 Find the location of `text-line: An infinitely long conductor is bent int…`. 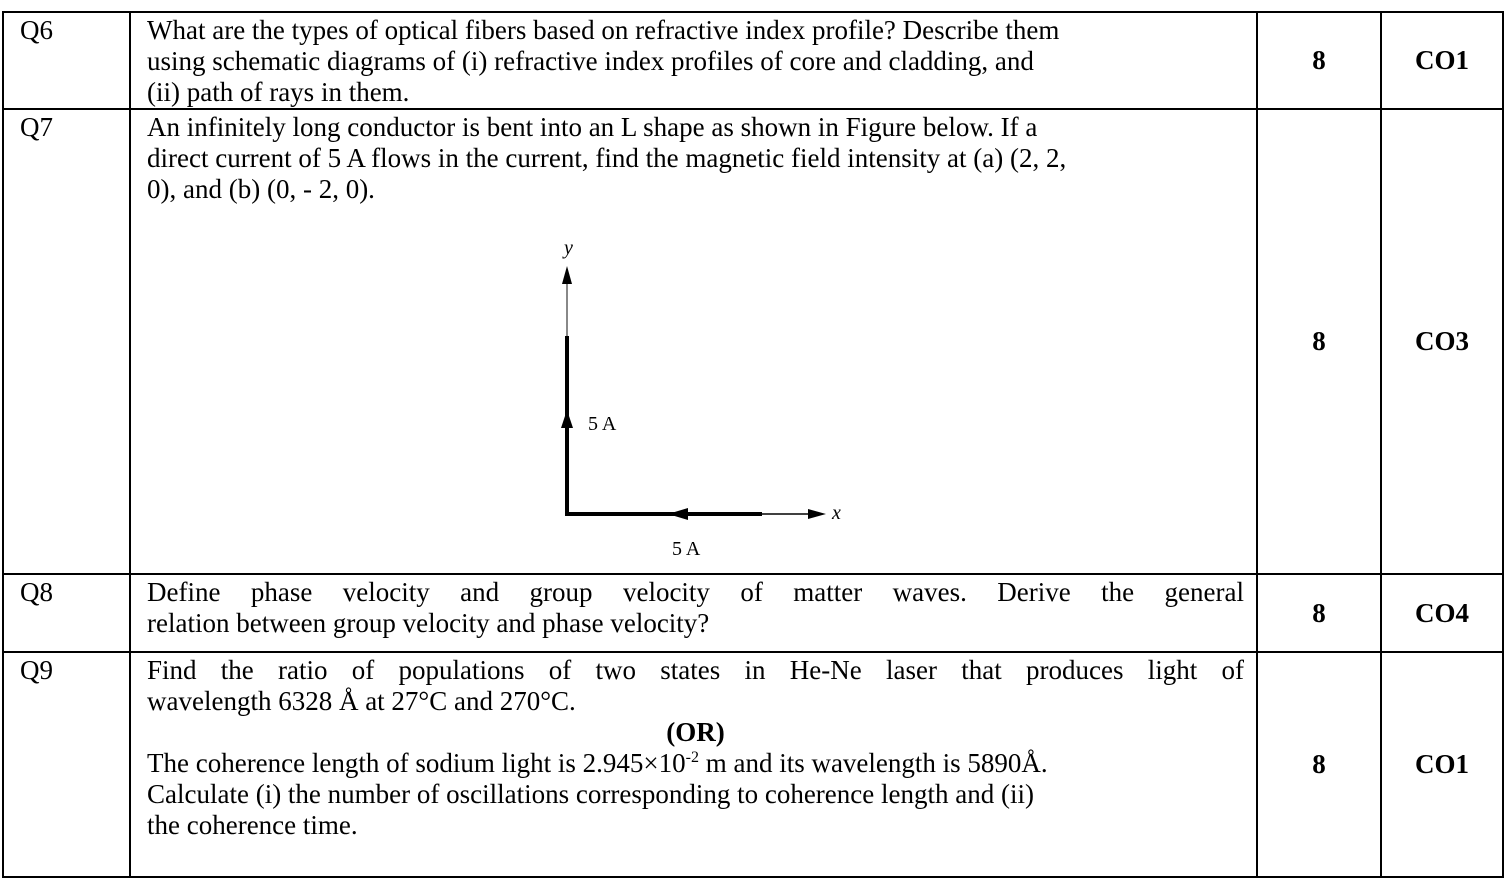

text-line: An infinitely long conductor is bent int… is located at coordinates (592, 127).